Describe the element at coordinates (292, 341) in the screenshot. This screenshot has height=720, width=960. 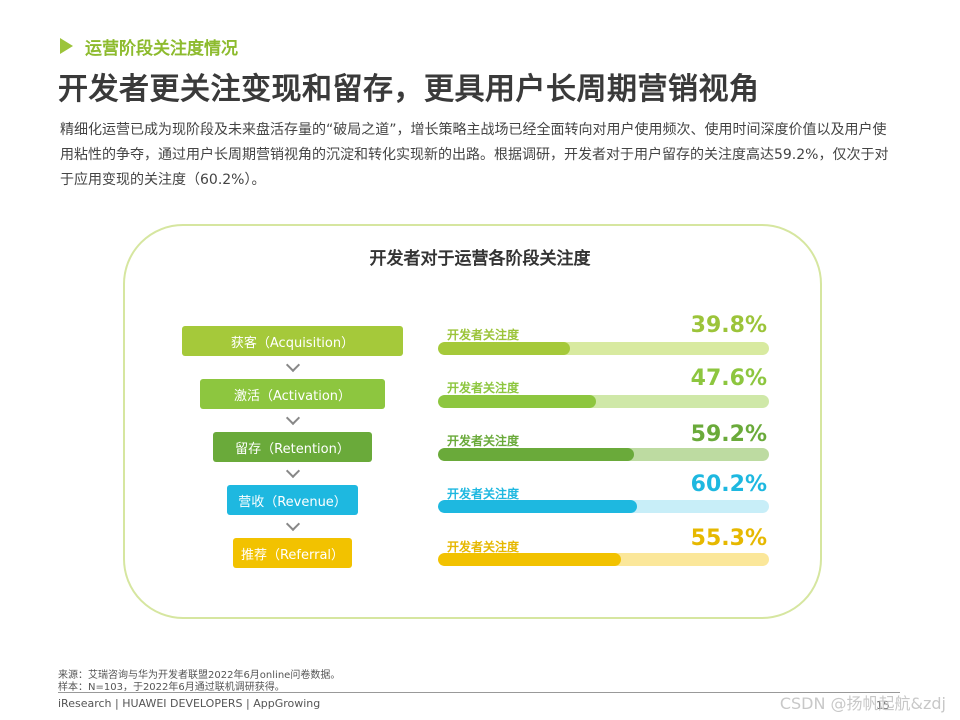
I see `stage-acquisition: 获客（Acquisition）` at that location.